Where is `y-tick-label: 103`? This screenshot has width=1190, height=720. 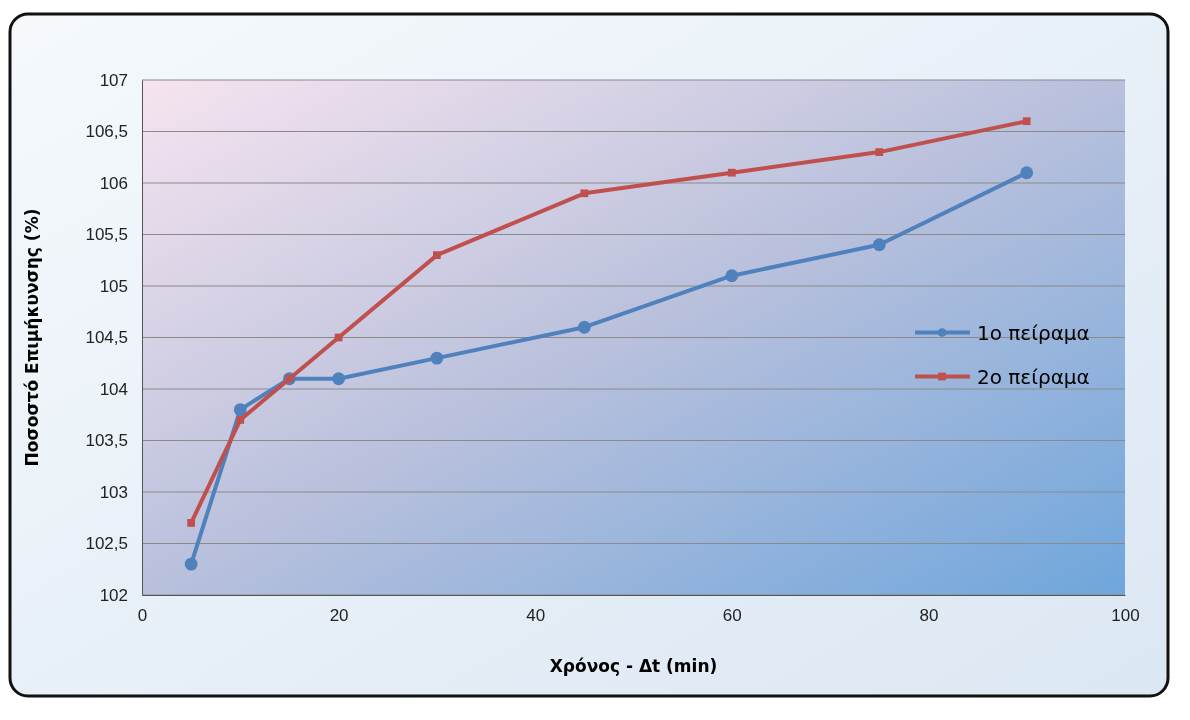 y-tick-label: 103 is located at coordinates (113, 492).